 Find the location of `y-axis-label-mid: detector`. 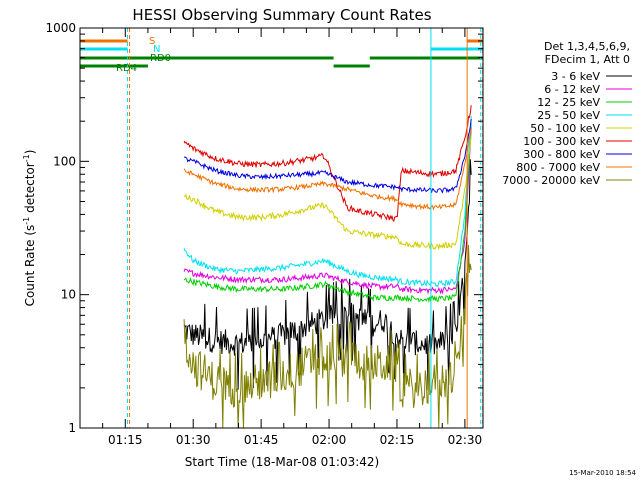

y-axis-label-mid: detector is located at coordinates (30, 189).